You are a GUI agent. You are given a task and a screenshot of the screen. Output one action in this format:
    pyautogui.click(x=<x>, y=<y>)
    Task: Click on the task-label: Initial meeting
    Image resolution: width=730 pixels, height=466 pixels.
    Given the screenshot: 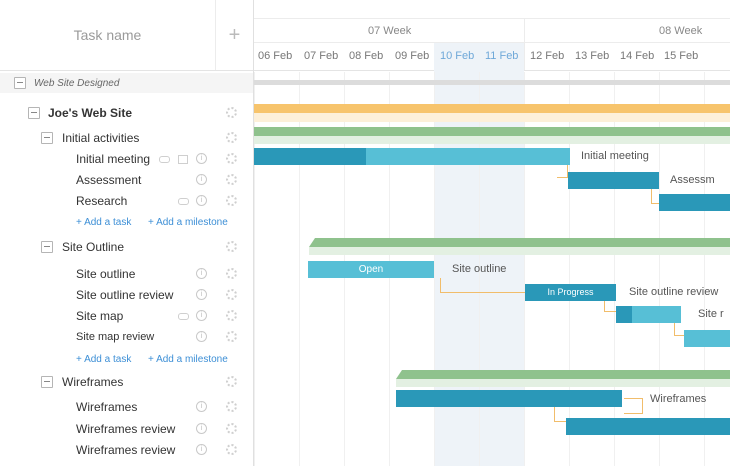 What is the action you would take?
    pyautogui.click(x=113, y=159)
    